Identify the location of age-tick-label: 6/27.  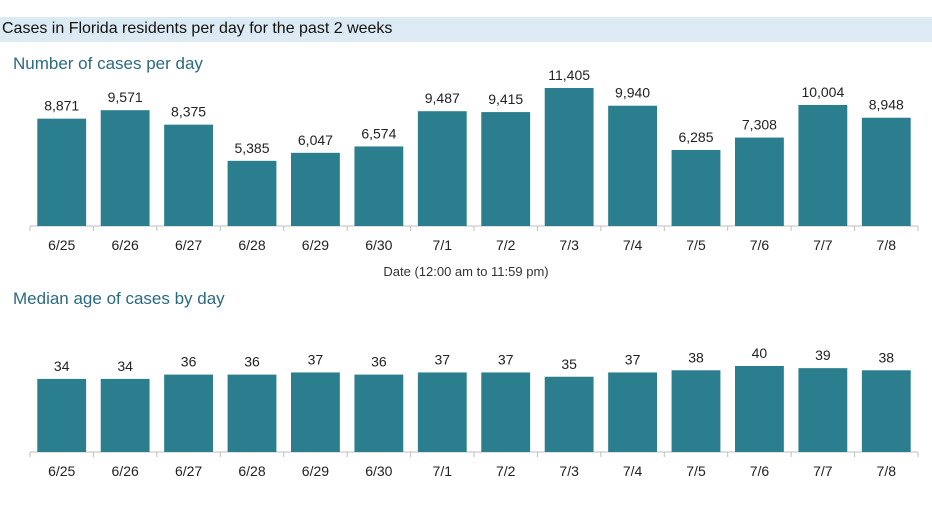
(188, 471).